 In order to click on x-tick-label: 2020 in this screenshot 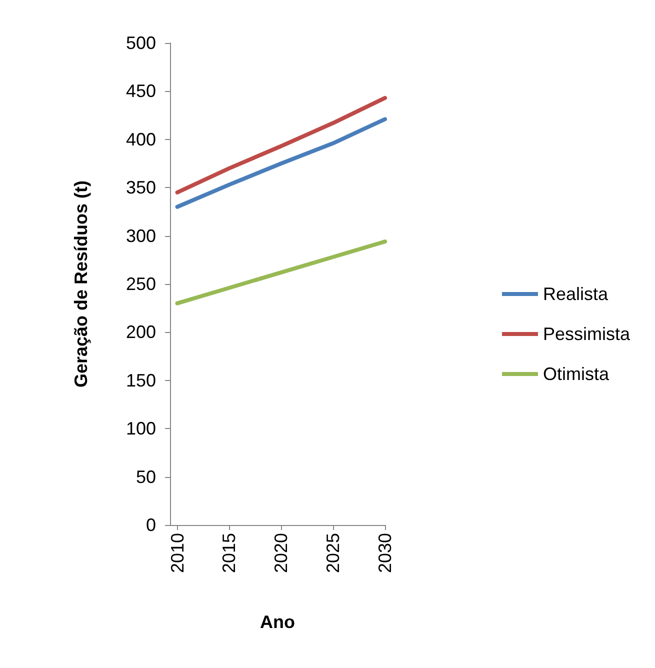, I will do `click(281, 553)`.